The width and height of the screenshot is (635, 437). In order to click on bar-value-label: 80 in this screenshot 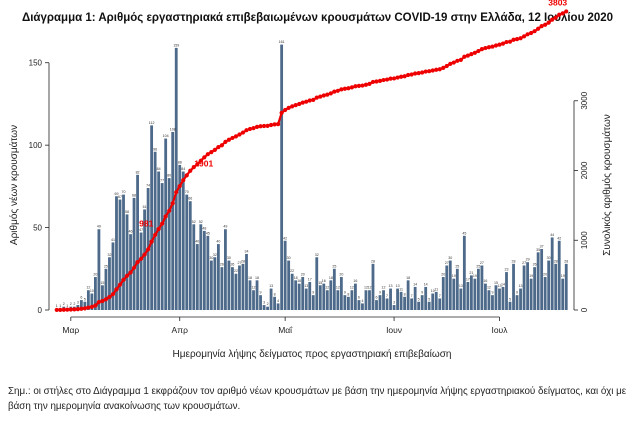, I will do `click(169, 176)`.